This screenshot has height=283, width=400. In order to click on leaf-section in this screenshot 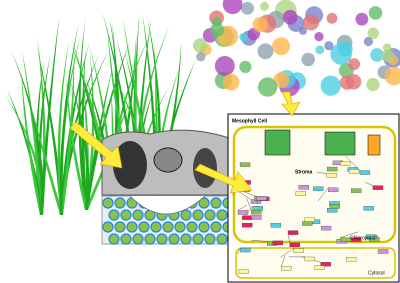, I will do `click(170, 187)`.